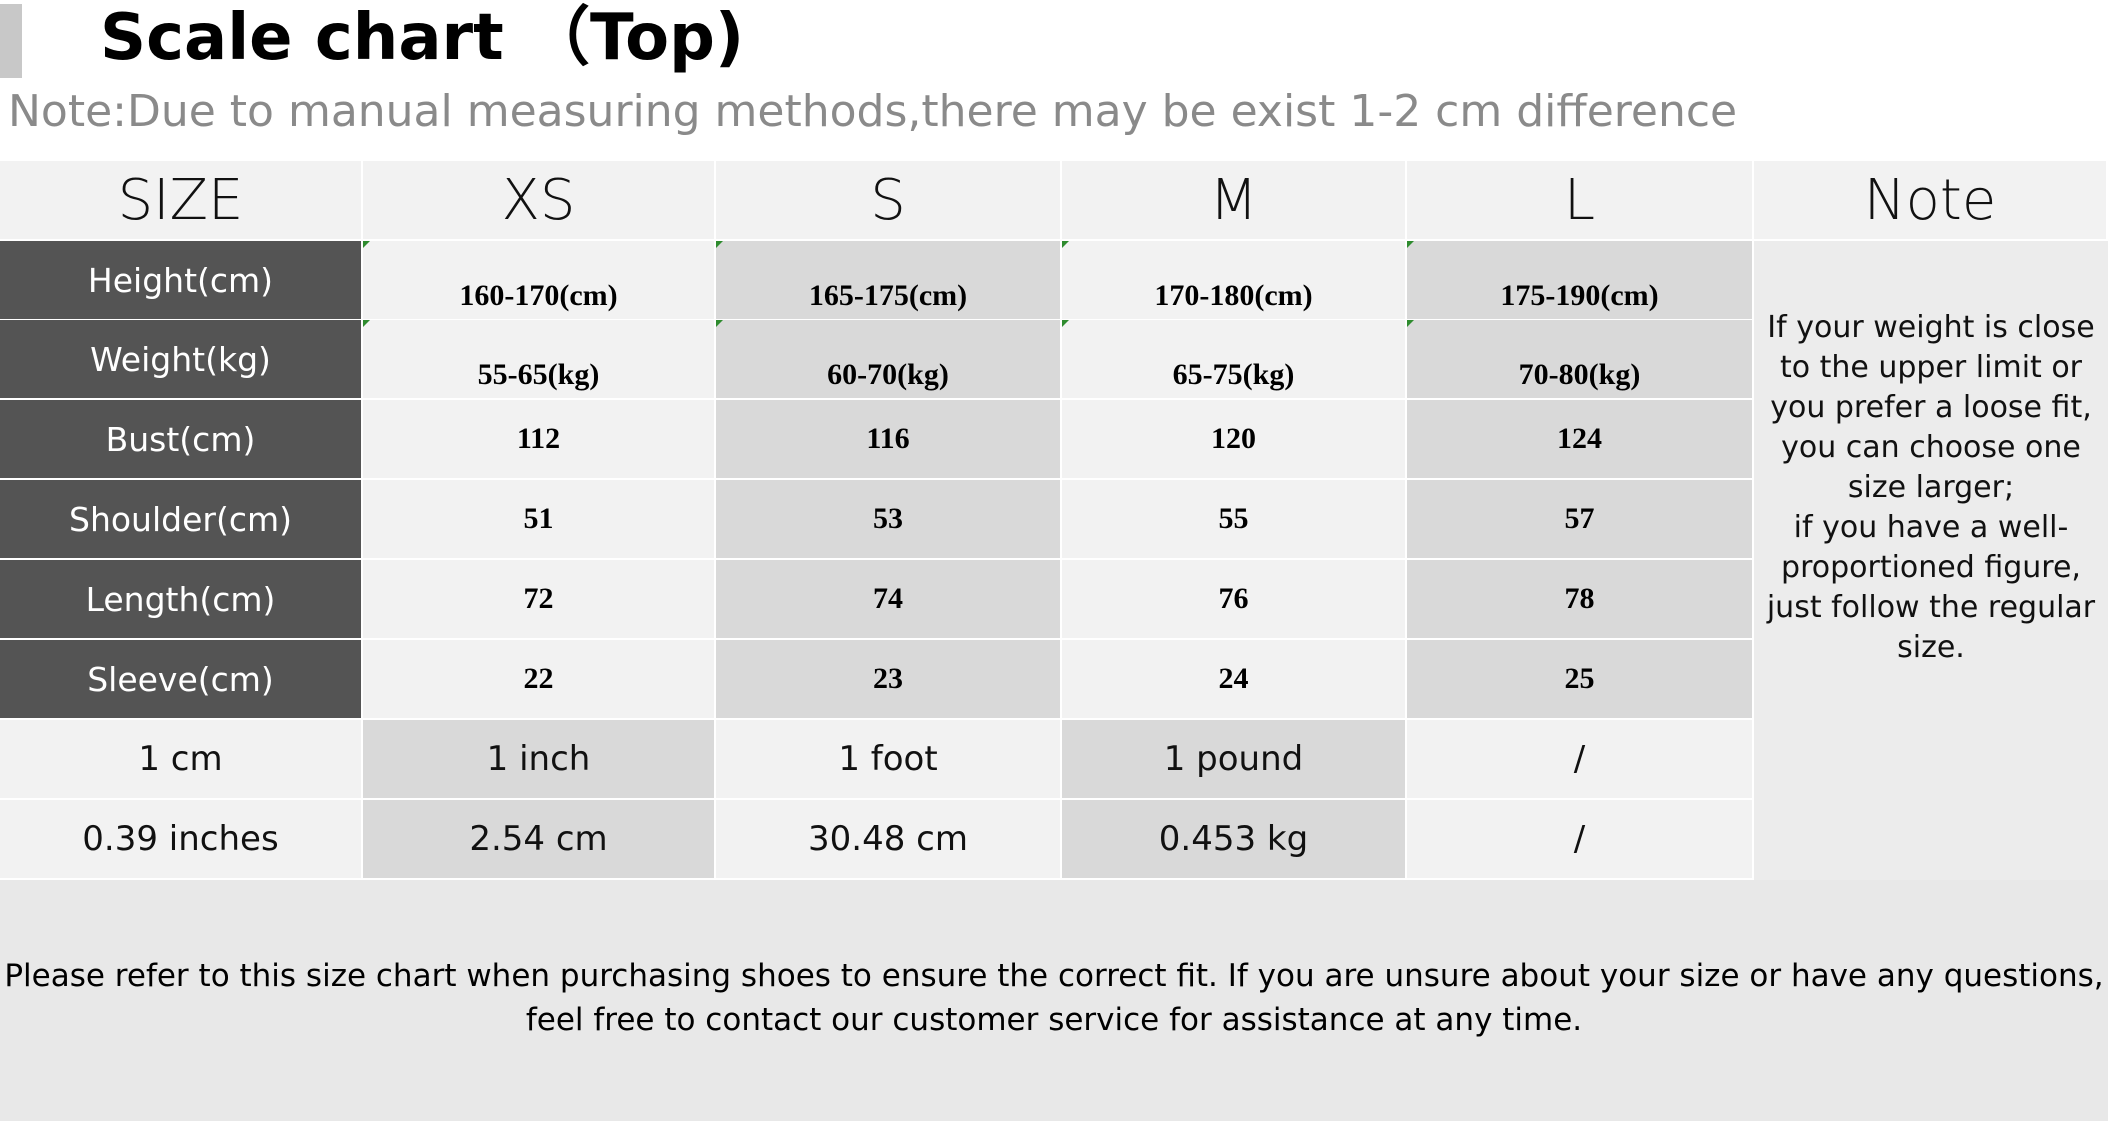  What do you see at coordinates (1234, 840) in the screenshot?
I see `conversion-cell: 0.453 kg` at bounding box center [1234, 840].